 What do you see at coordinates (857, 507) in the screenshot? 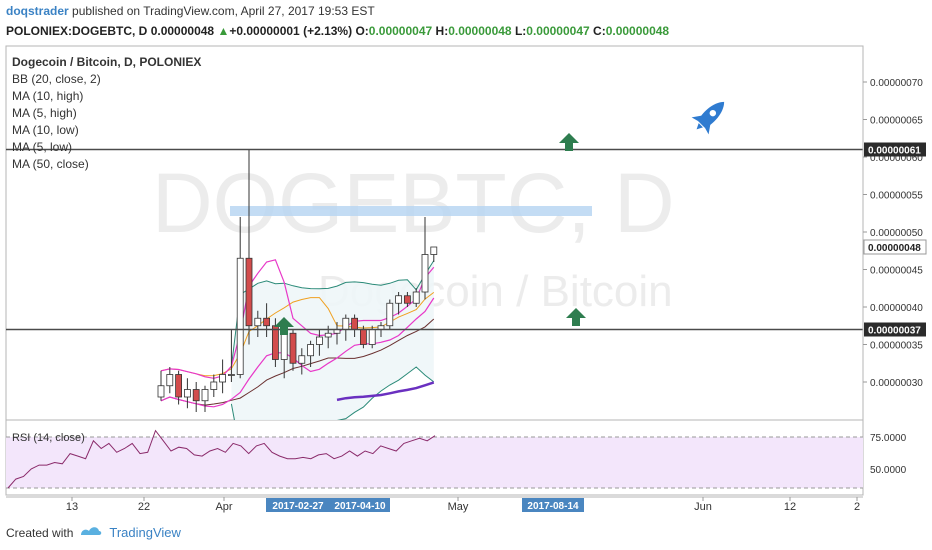
I see `time-tick-label: 2` at bounding box center [857, 507].